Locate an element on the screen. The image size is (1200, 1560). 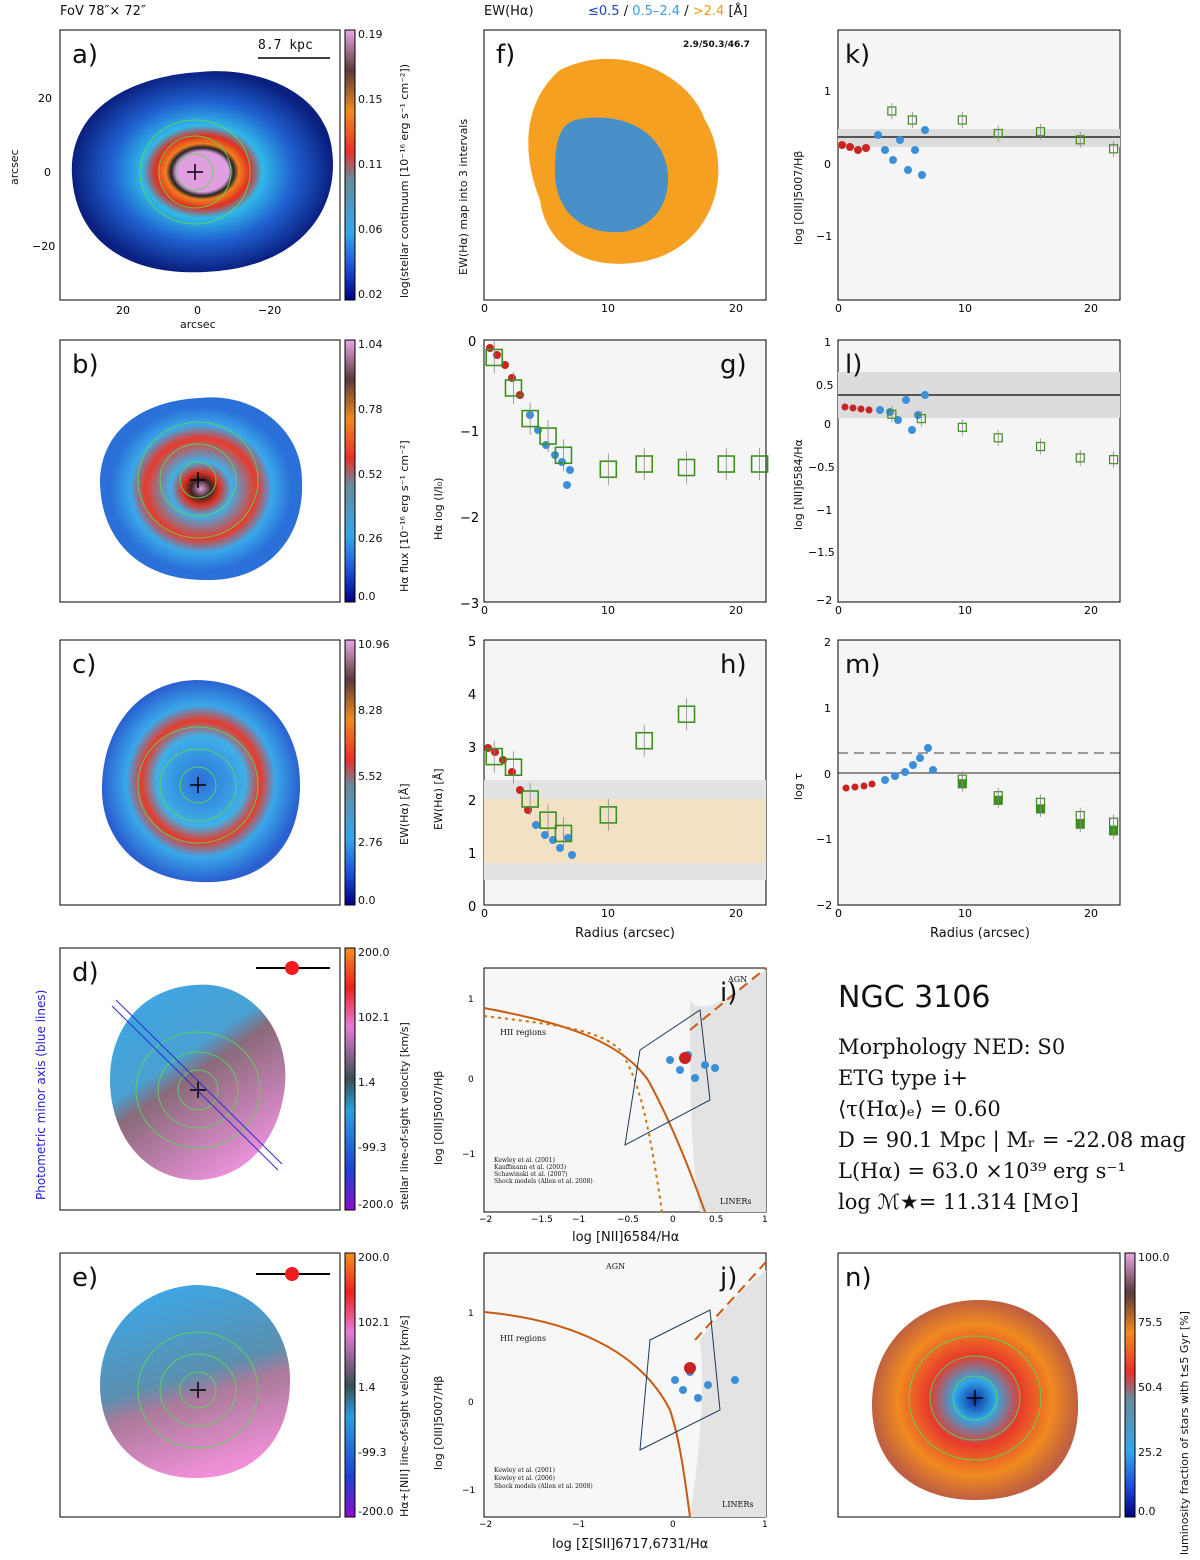
panel-j-xlabel: log [Σ[SII]6717,6731/Hα is located at coordinates (630, 1544).